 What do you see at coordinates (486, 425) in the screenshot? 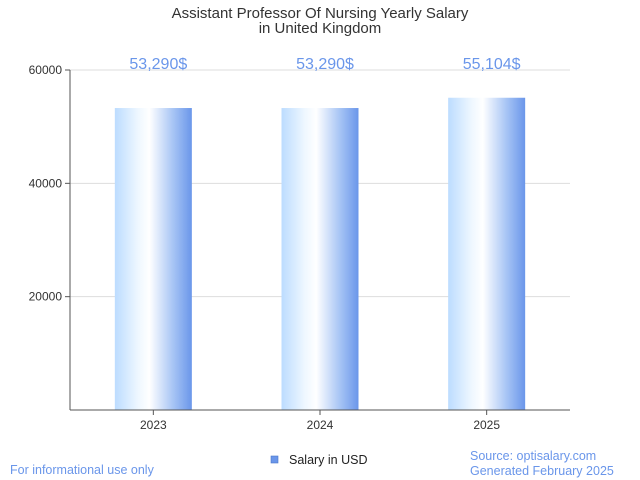
I see `x-tick-label: 2025` at bounding box center [486, 425].